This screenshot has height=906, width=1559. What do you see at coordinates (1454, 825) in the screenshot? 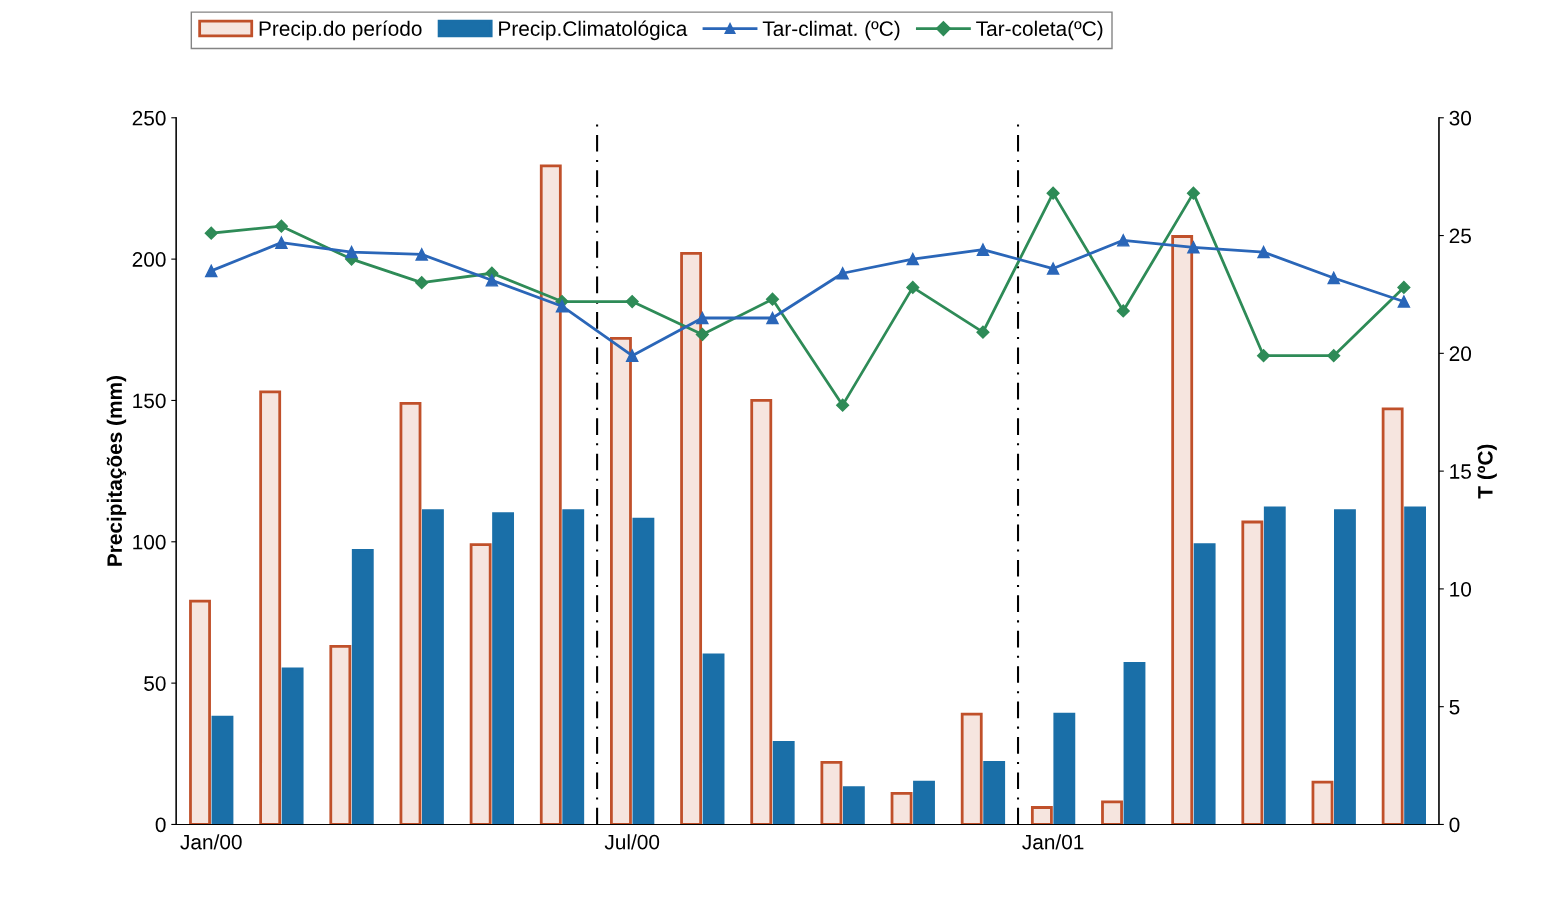
I see `y2-tick-label: 0` at bounding box center [1454, 825].